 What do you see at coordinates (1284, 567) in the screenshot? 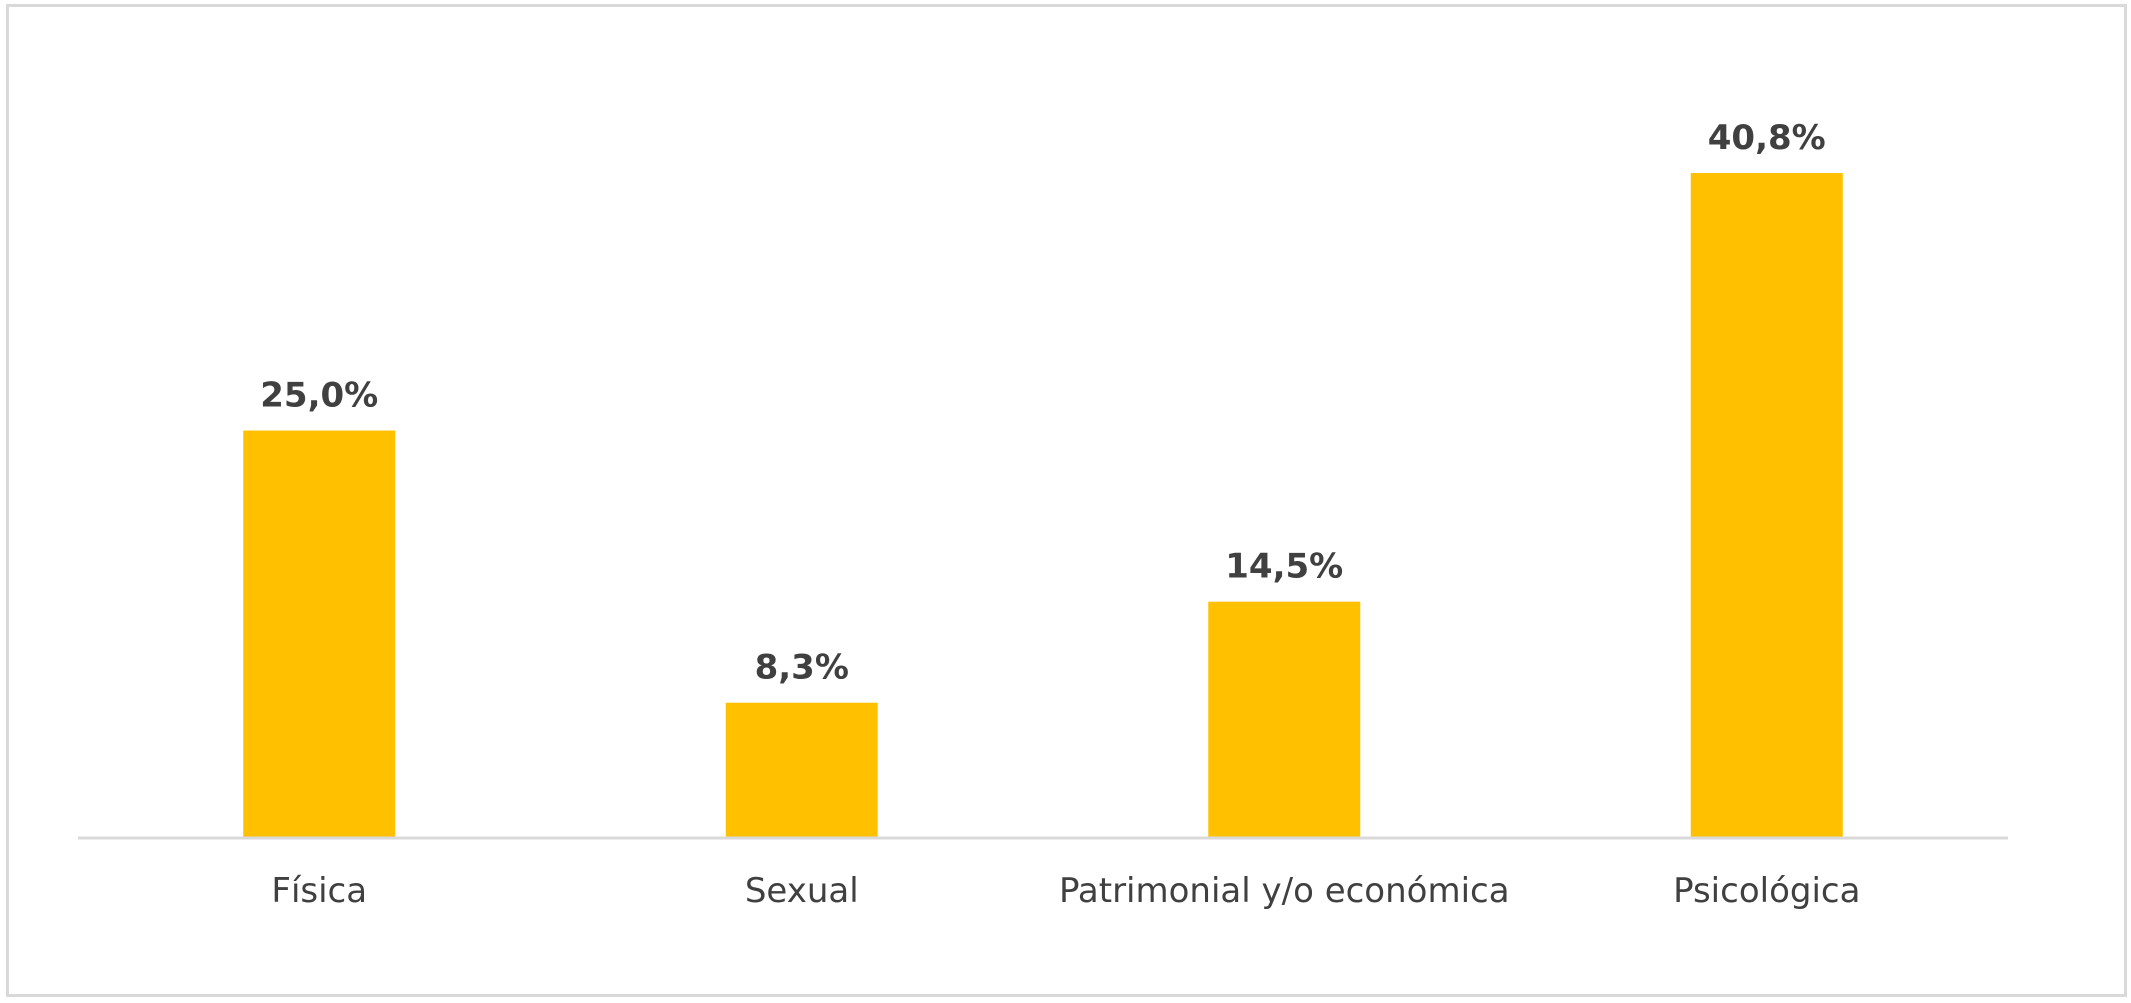
I see `data-label: 14,5%` at bounding box center [1284, 567].